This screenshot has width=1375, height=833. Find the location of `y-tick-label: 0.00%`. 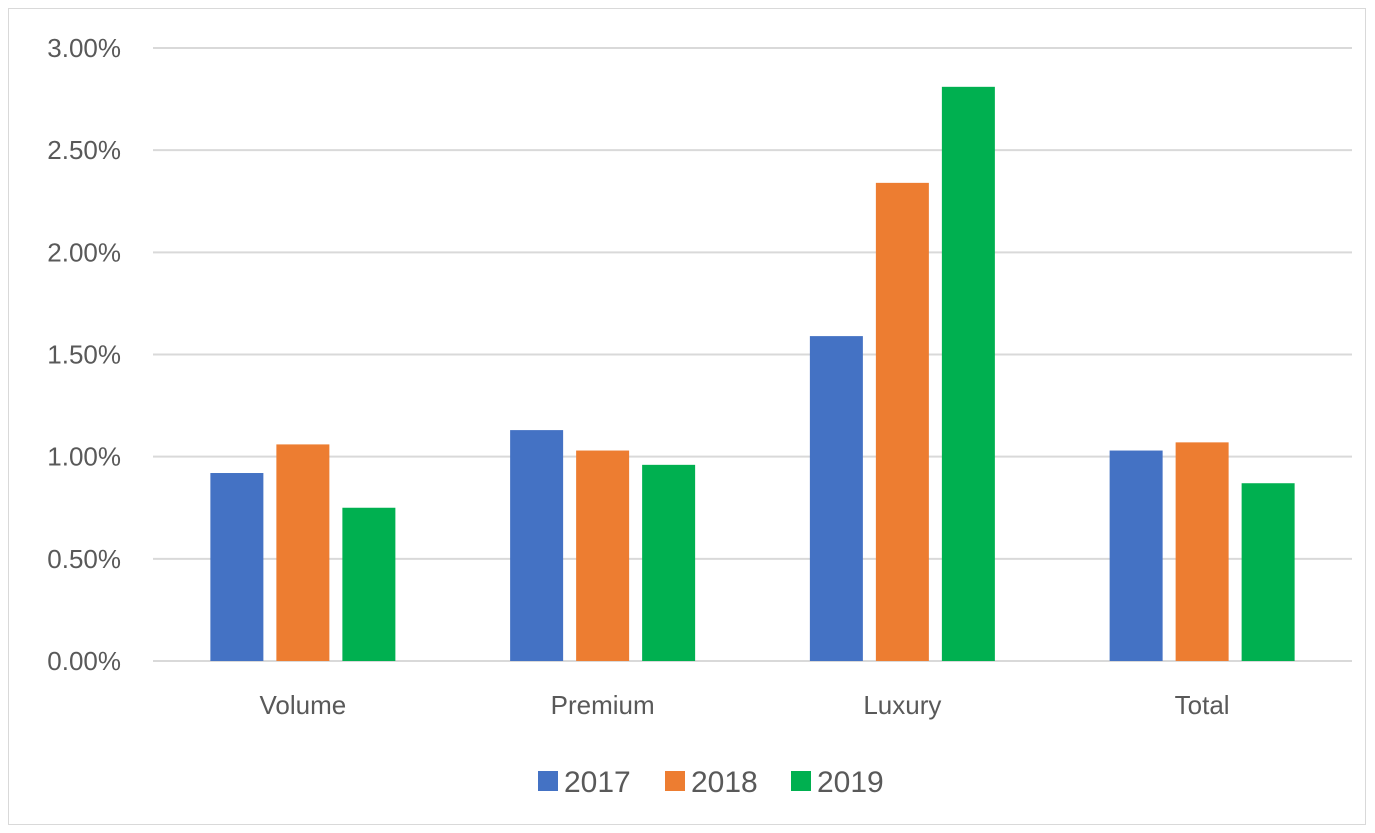

y-tick-label: 0.00% is located at coordinates (84, 661).